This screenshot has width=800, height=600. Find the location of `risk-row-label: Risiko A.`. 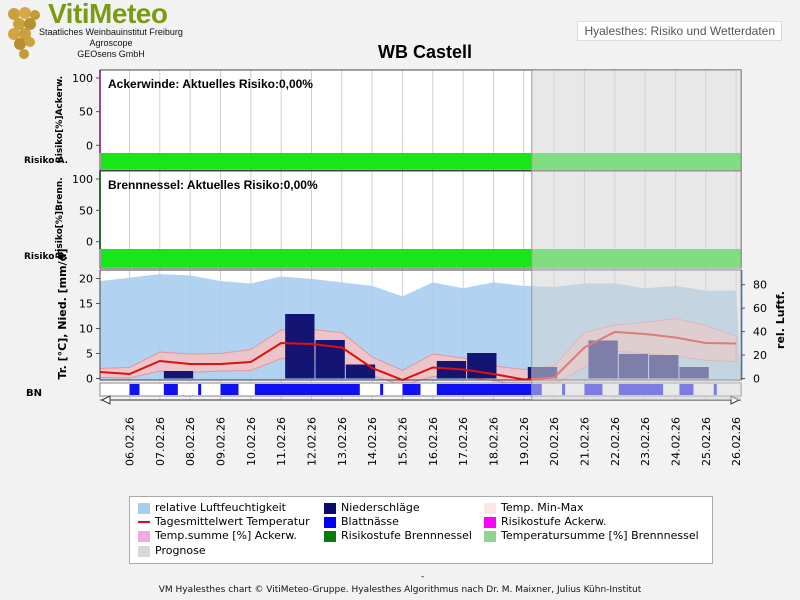

risk-row-label: Risiko A. is located at coordinates (46, 161).